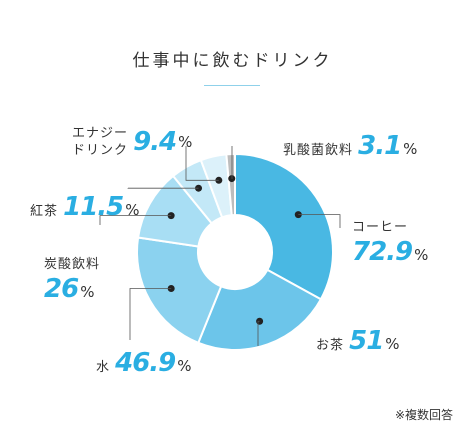 Image resolution: width=465 pixels, height=435 pixels. Describe the element at coordinates (93, 207) in the screenshot. I see `label-black-tea-value: 11.5` at that location.